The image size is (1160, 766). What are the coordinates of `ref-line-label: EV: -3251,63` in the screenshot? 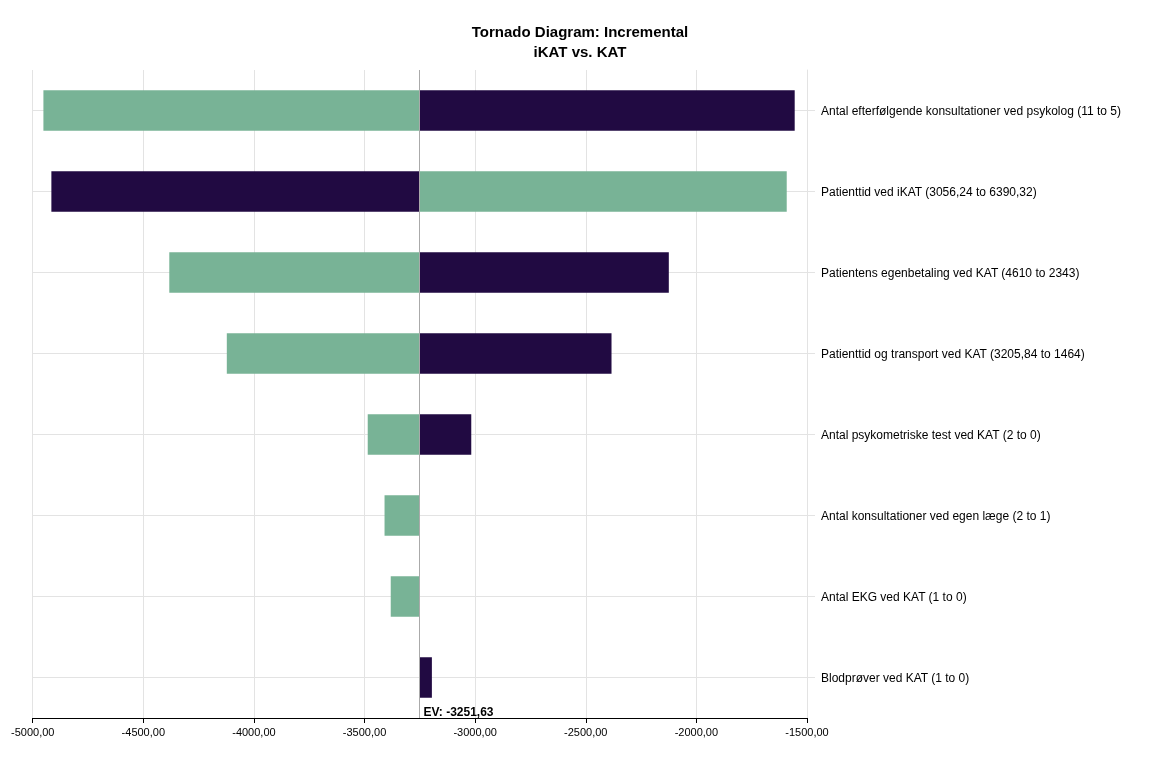 It's located at (458, 712).